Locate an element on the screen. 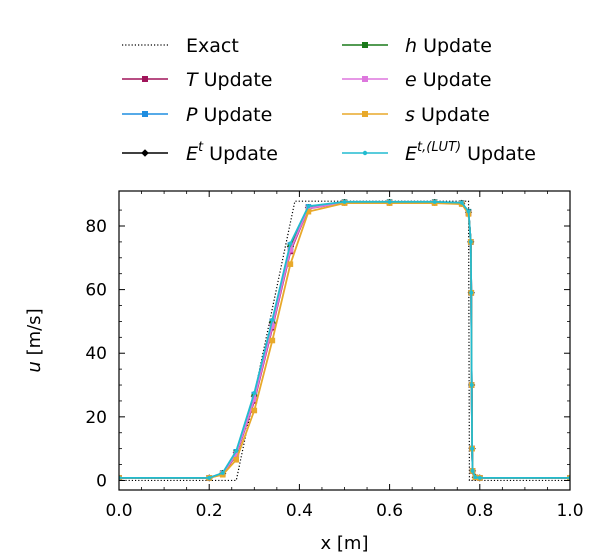  legend-item: P Update is located at coordinates (197, 115).